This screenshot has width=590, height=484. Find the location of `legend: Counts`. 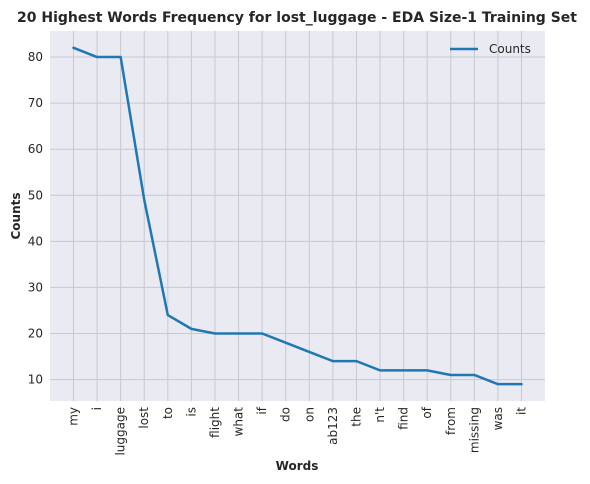

legend: Counts is located at coordinates (490, 49).